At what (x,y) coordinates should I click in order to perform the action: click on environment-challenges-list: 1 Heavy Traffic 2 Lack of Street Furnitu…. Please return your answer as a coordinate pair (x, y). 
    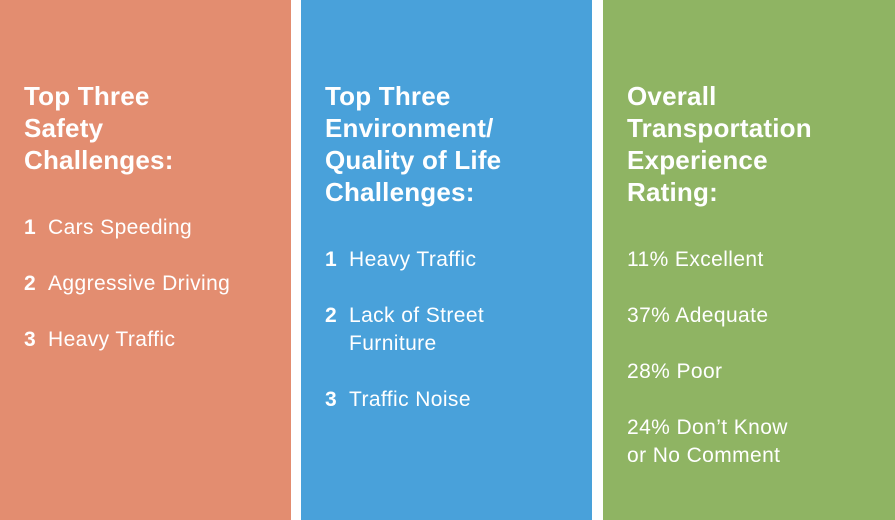
    Looking at the image, I should click on (458, 330).